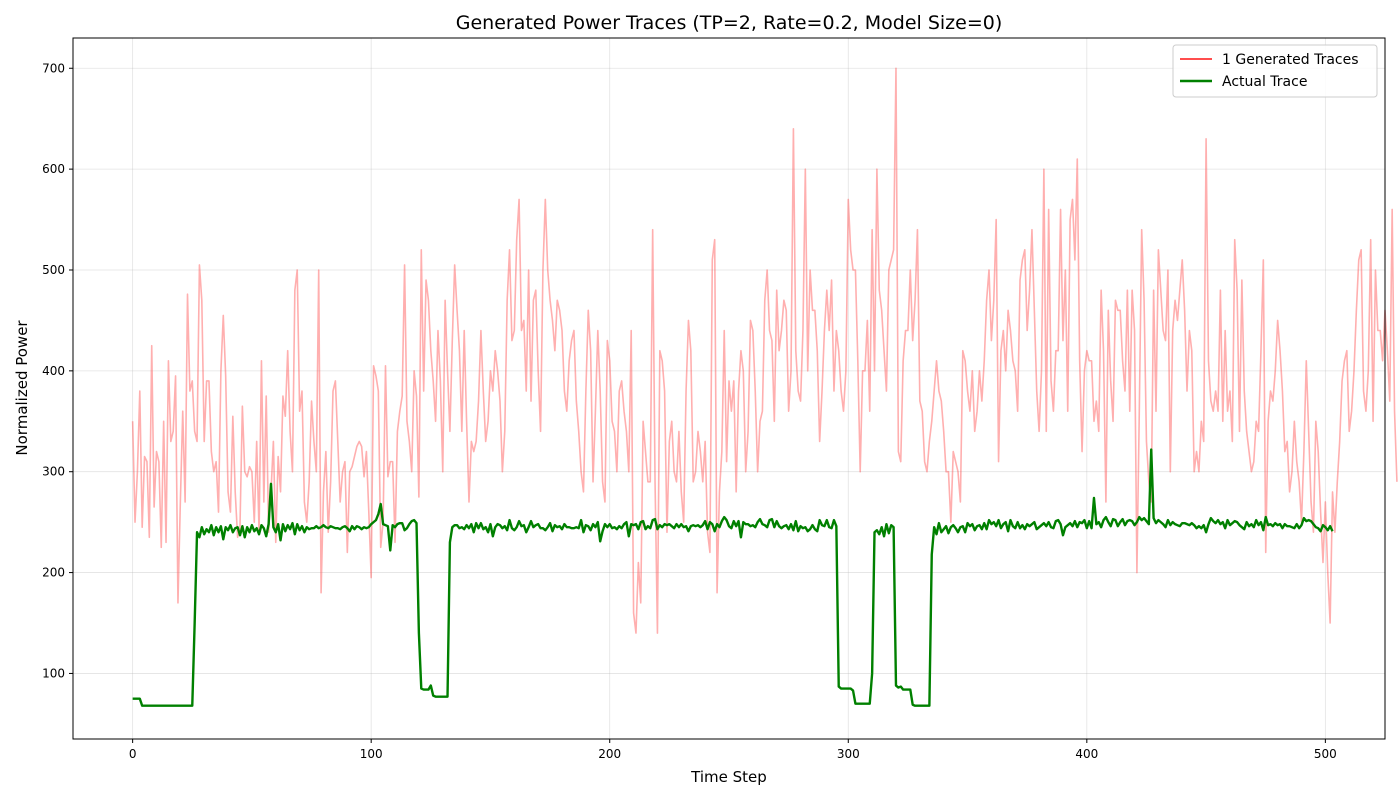 Image resolution: width=1400 pixels, height=800 pixels. What do you see at coordinates (848, 754) in the screenshot?
I see `x-tick-label: 300` at bounding box center [848, 754].